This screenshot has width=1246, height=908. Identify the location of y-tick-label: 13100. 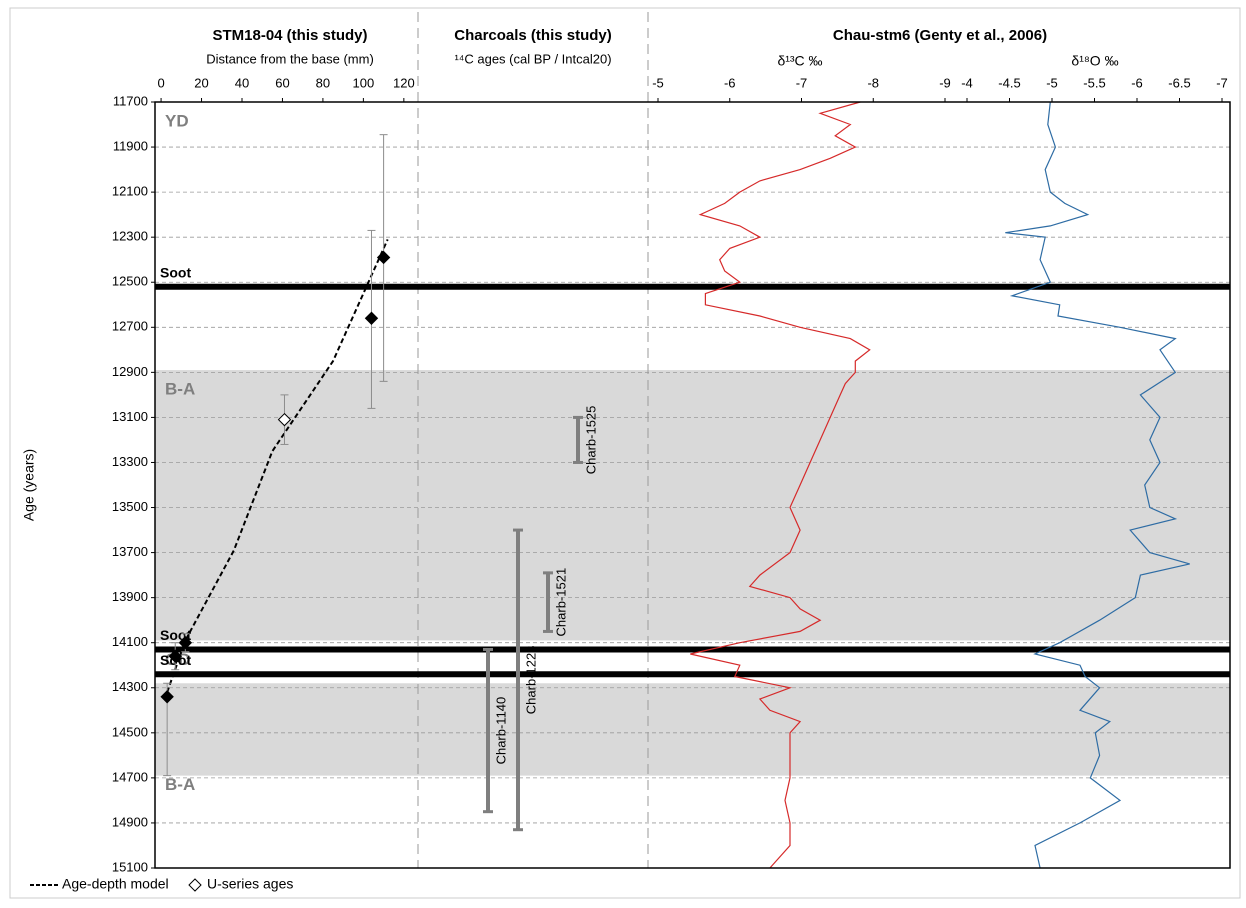
(130, 416).